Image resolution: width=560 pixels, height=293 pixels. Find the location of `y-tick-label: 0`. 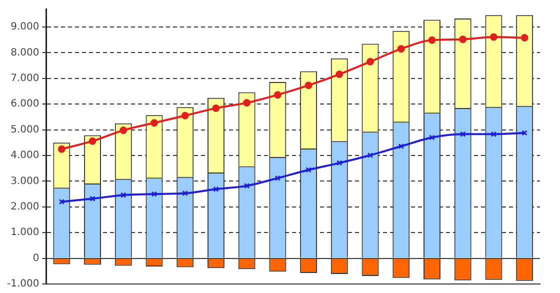

y-tick-label: 0 is located at coordinates (36, 258).